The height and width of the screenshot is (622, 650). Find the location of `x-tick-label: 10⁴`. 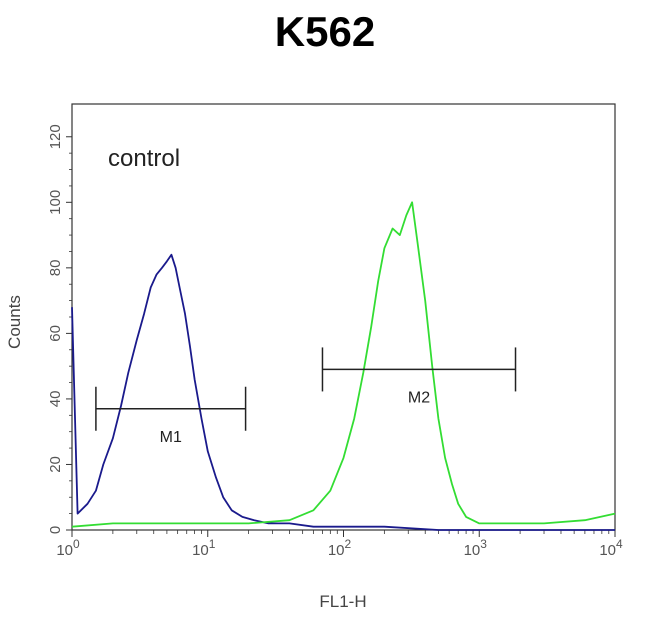

x-tick-label: 10⁴ is located at coordinates (611, 548).